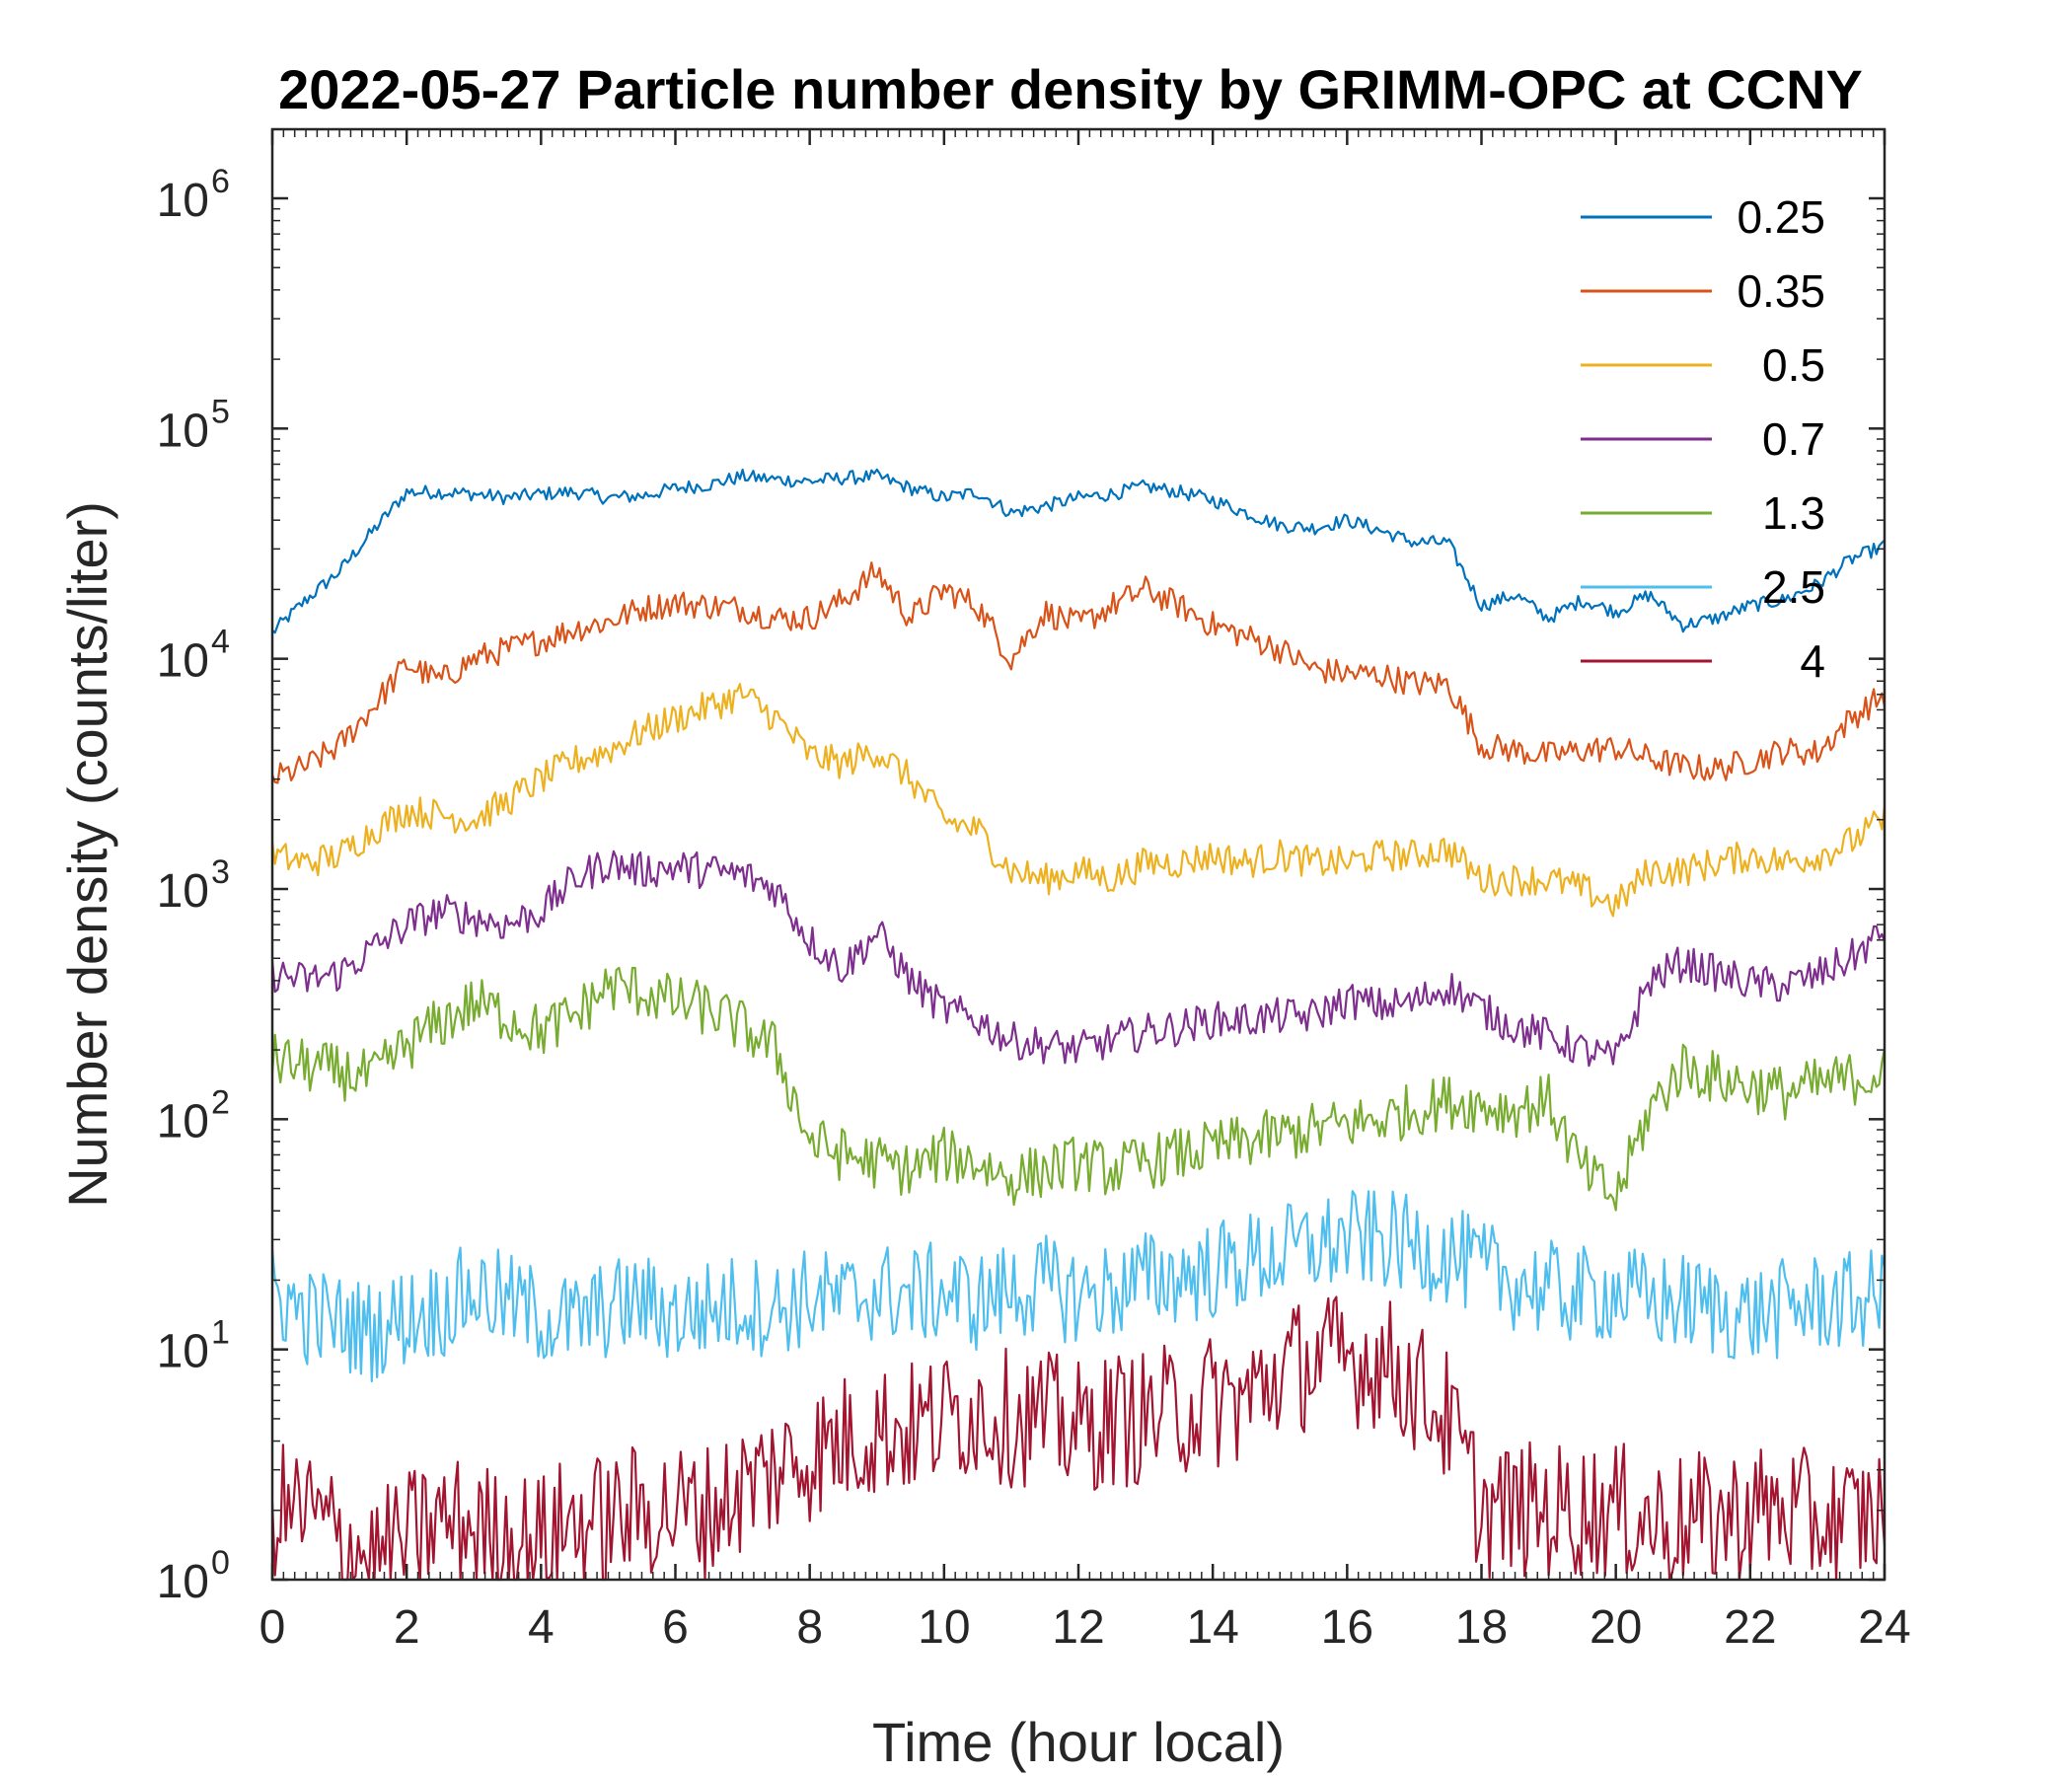  What do you see at coordinates (1482, 1628) in the screenshot?
I see `x-tick-label: 18` at bounding box center [1482, 1628].